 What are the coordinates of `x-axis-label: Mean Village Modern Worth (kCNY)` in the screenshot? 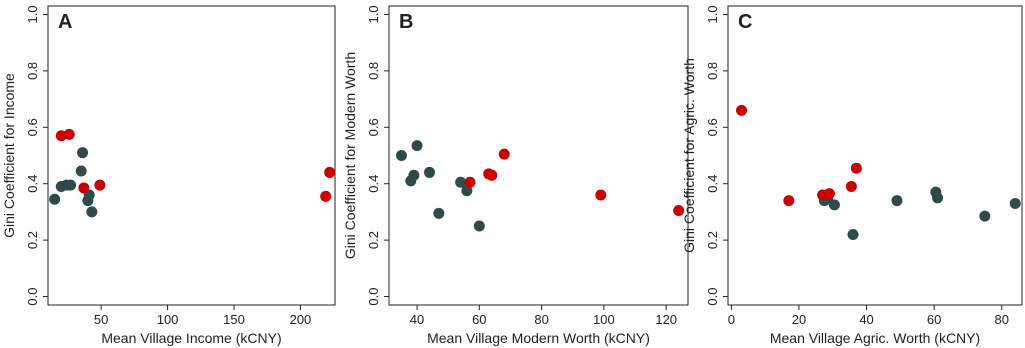 It's located at (538, 338).